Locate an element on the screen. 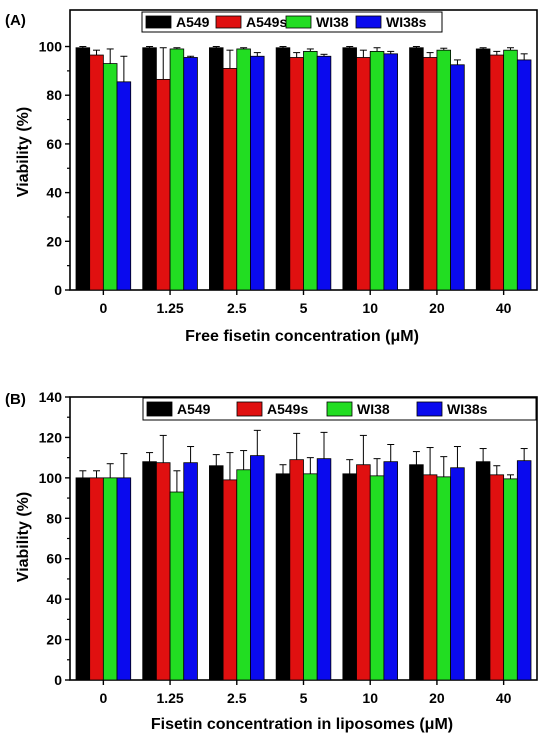  y-tick-label: 140 is located at coordinates (51, 397).